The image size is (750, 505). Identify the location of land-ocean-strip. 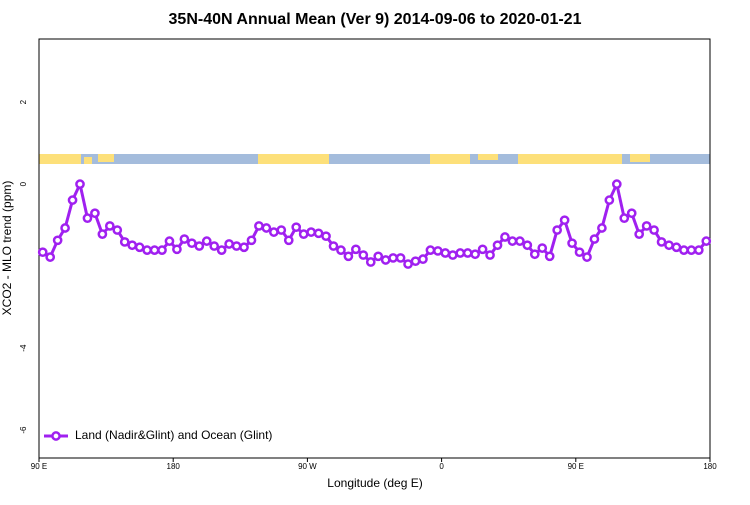
(374, 159).